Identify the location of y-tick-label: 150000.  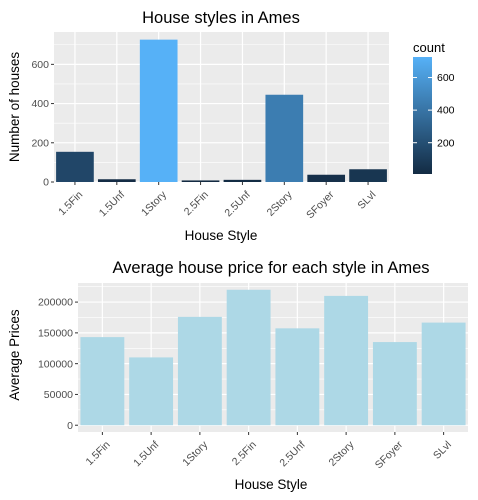
(55, 333).